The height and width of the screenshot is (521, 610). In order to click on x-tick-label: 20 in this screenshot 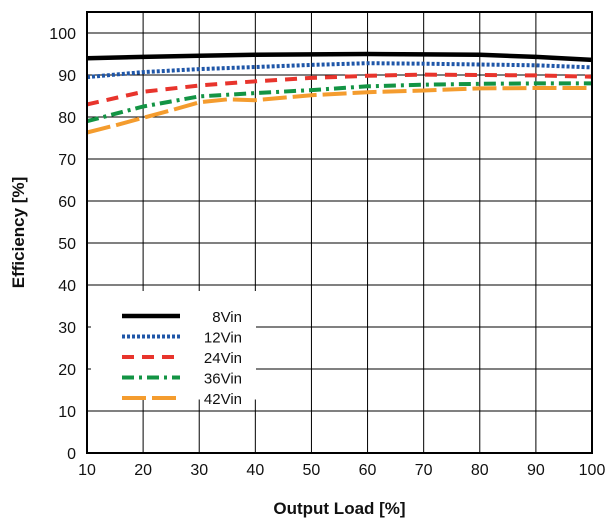, I will do `click(143, 470)`.